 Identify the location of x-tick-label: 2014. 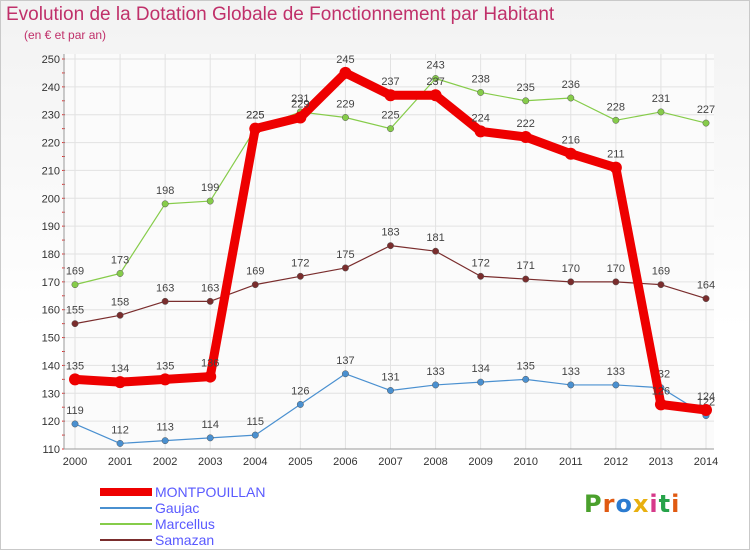
(706, 462).